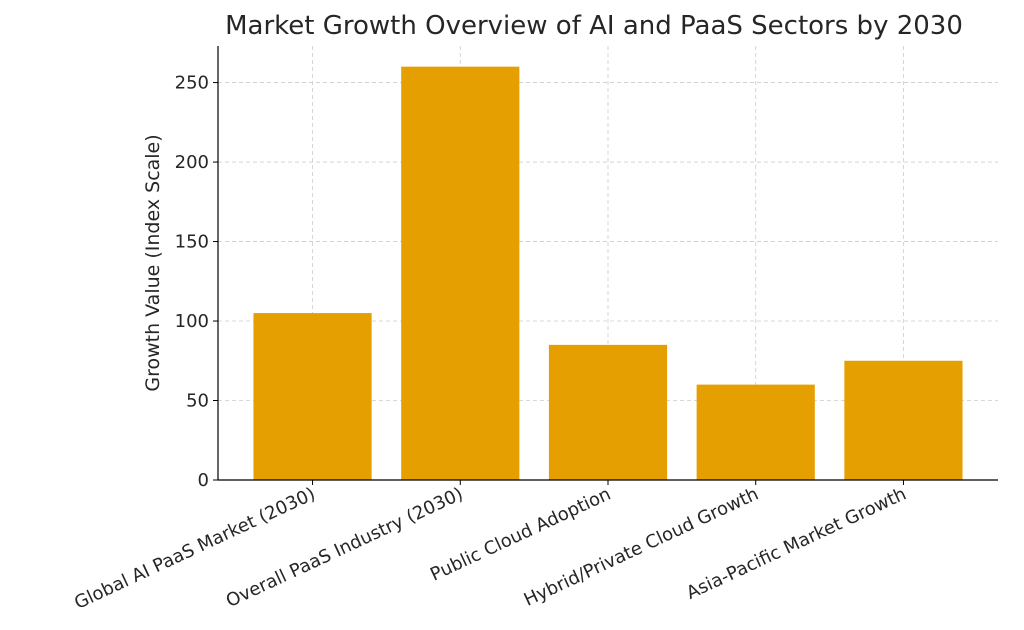  I want to click on x-tick-label: Hybrid/Private Cloud Growth, so click(641, 546).